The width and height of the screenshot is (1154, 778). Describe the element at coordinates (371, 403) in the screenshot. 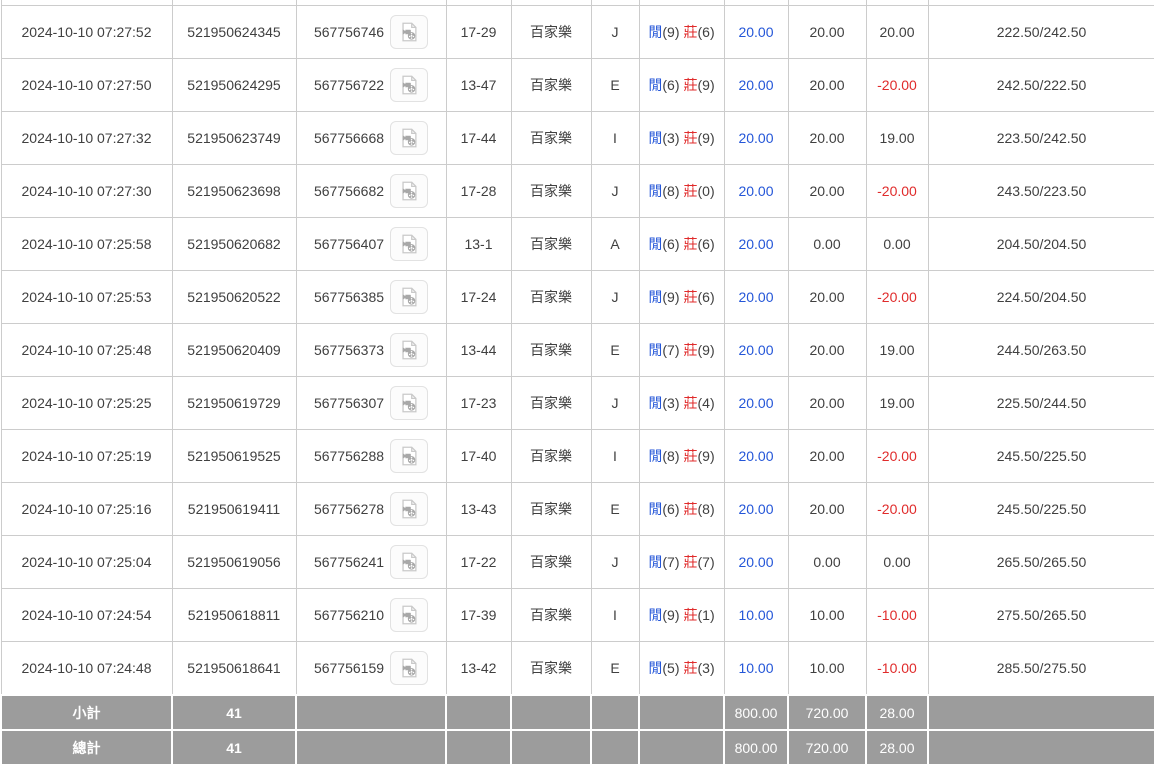

I see `cell-round-id: 567756307` at that location.